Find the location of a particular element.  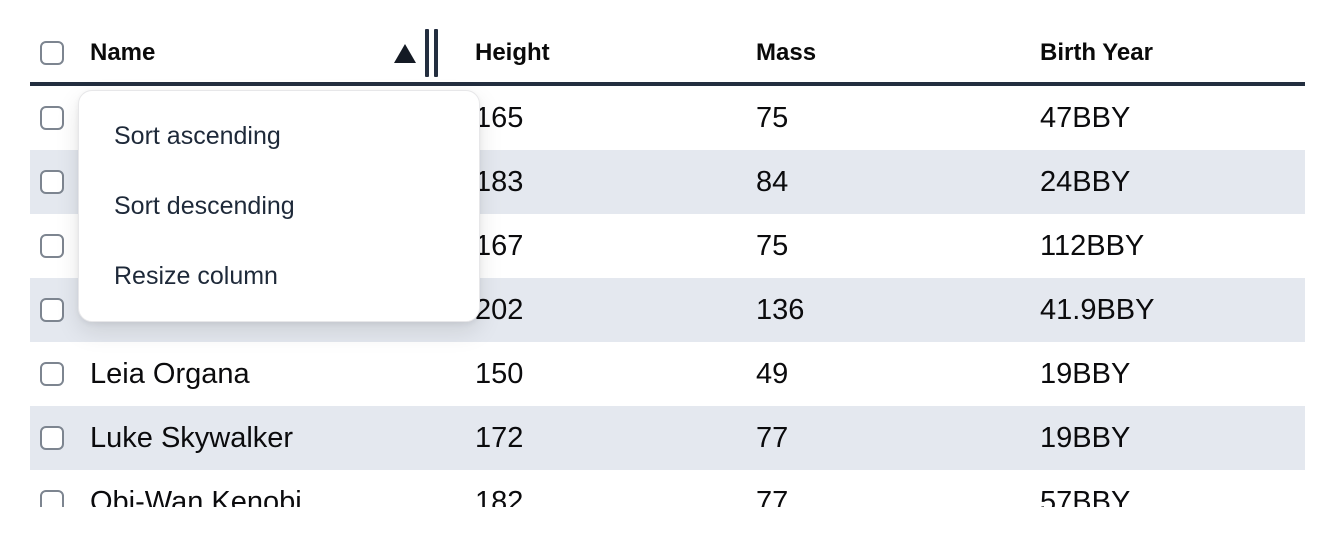

cell-birth-year: 47BBY is located at coordinates (1085, 117).